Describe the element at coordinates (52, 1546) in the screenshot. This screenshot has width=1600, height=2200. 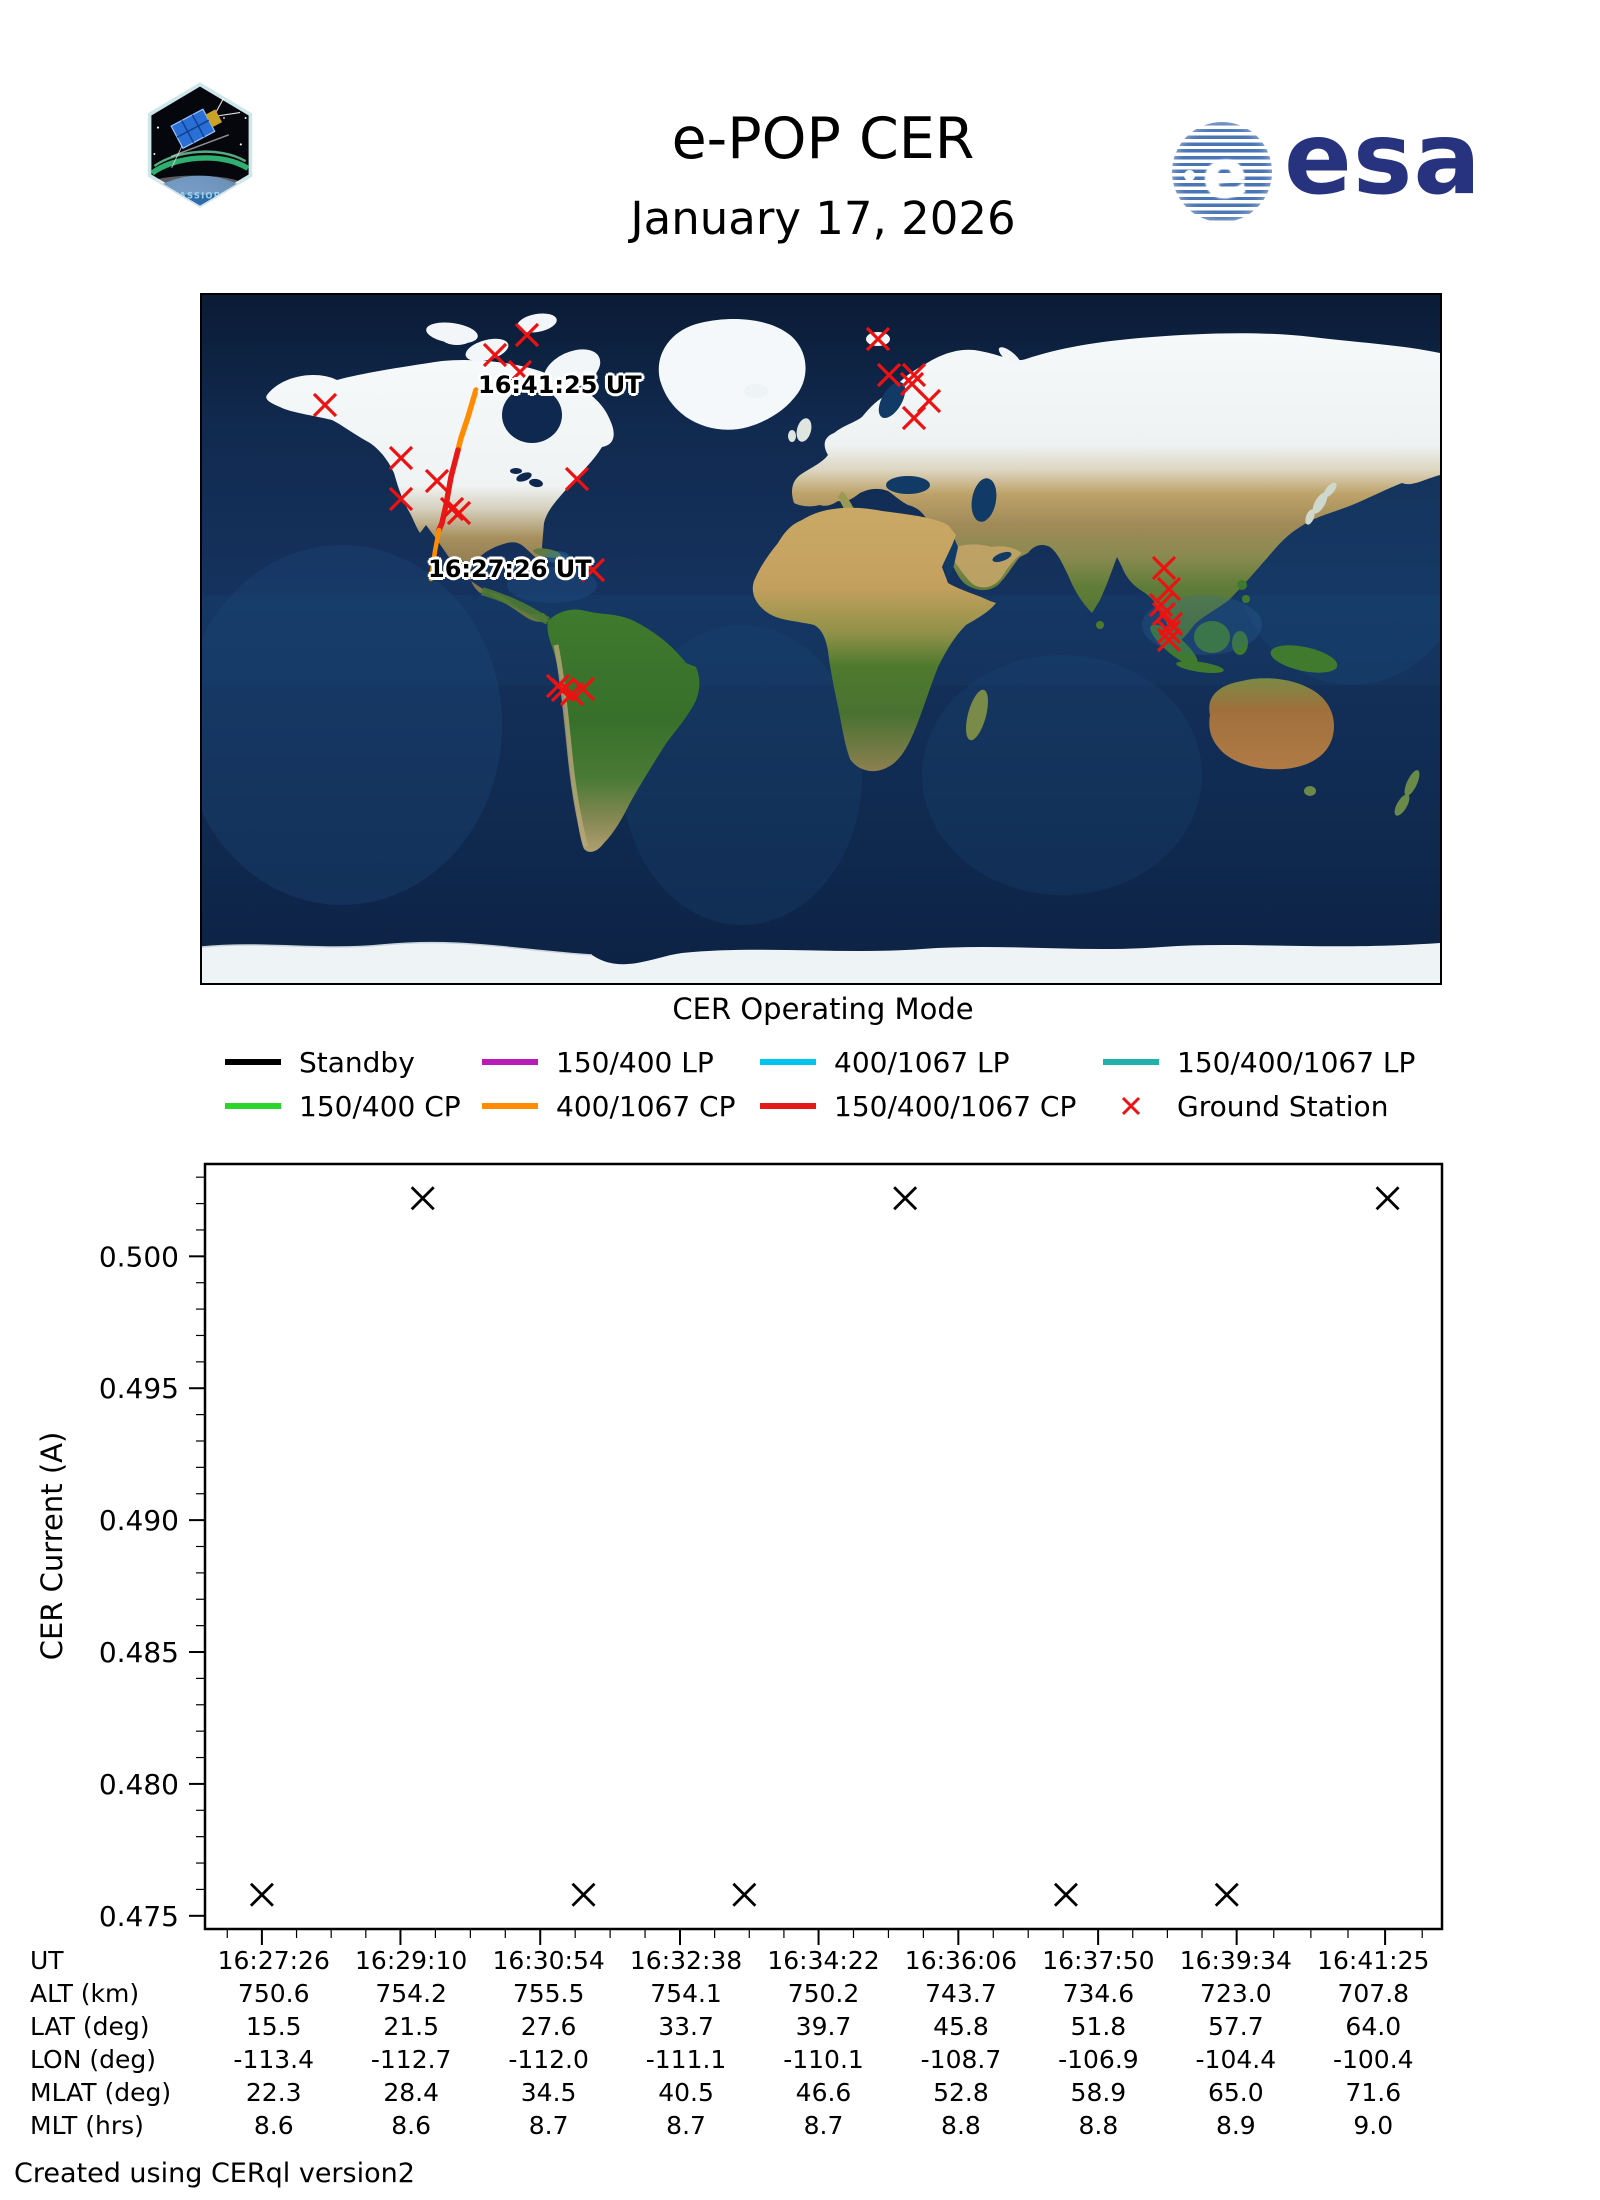
I see `y-axis-label: CER Current (A)` at that location.